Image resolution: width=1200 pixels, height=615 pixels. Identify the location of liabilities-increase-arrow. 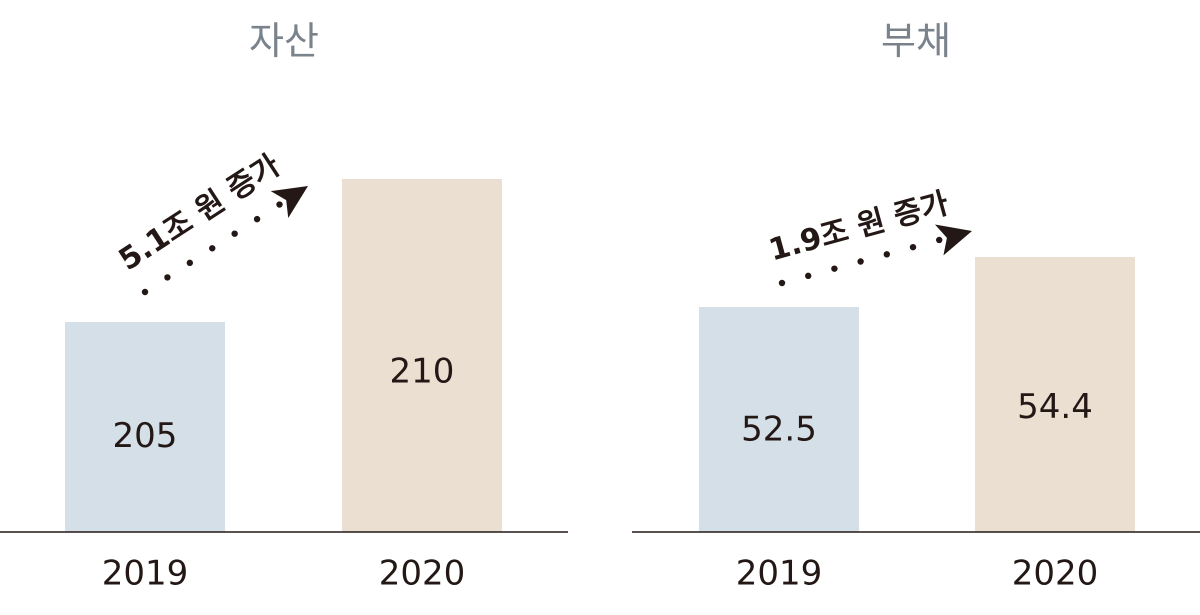
(875, 255).